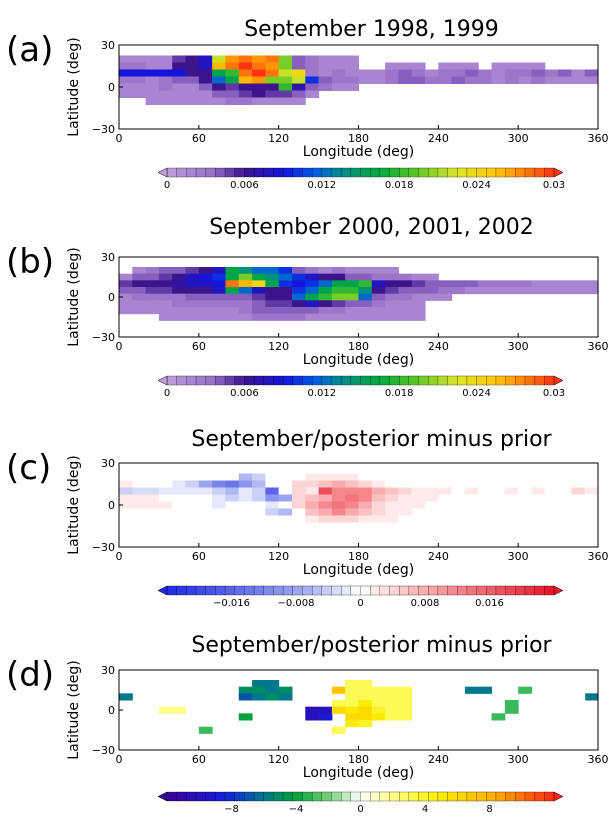 Image resolution: width=616 pixels, height=818 pixels. I want to click on y-tick-label: −30, so click(103, 337).